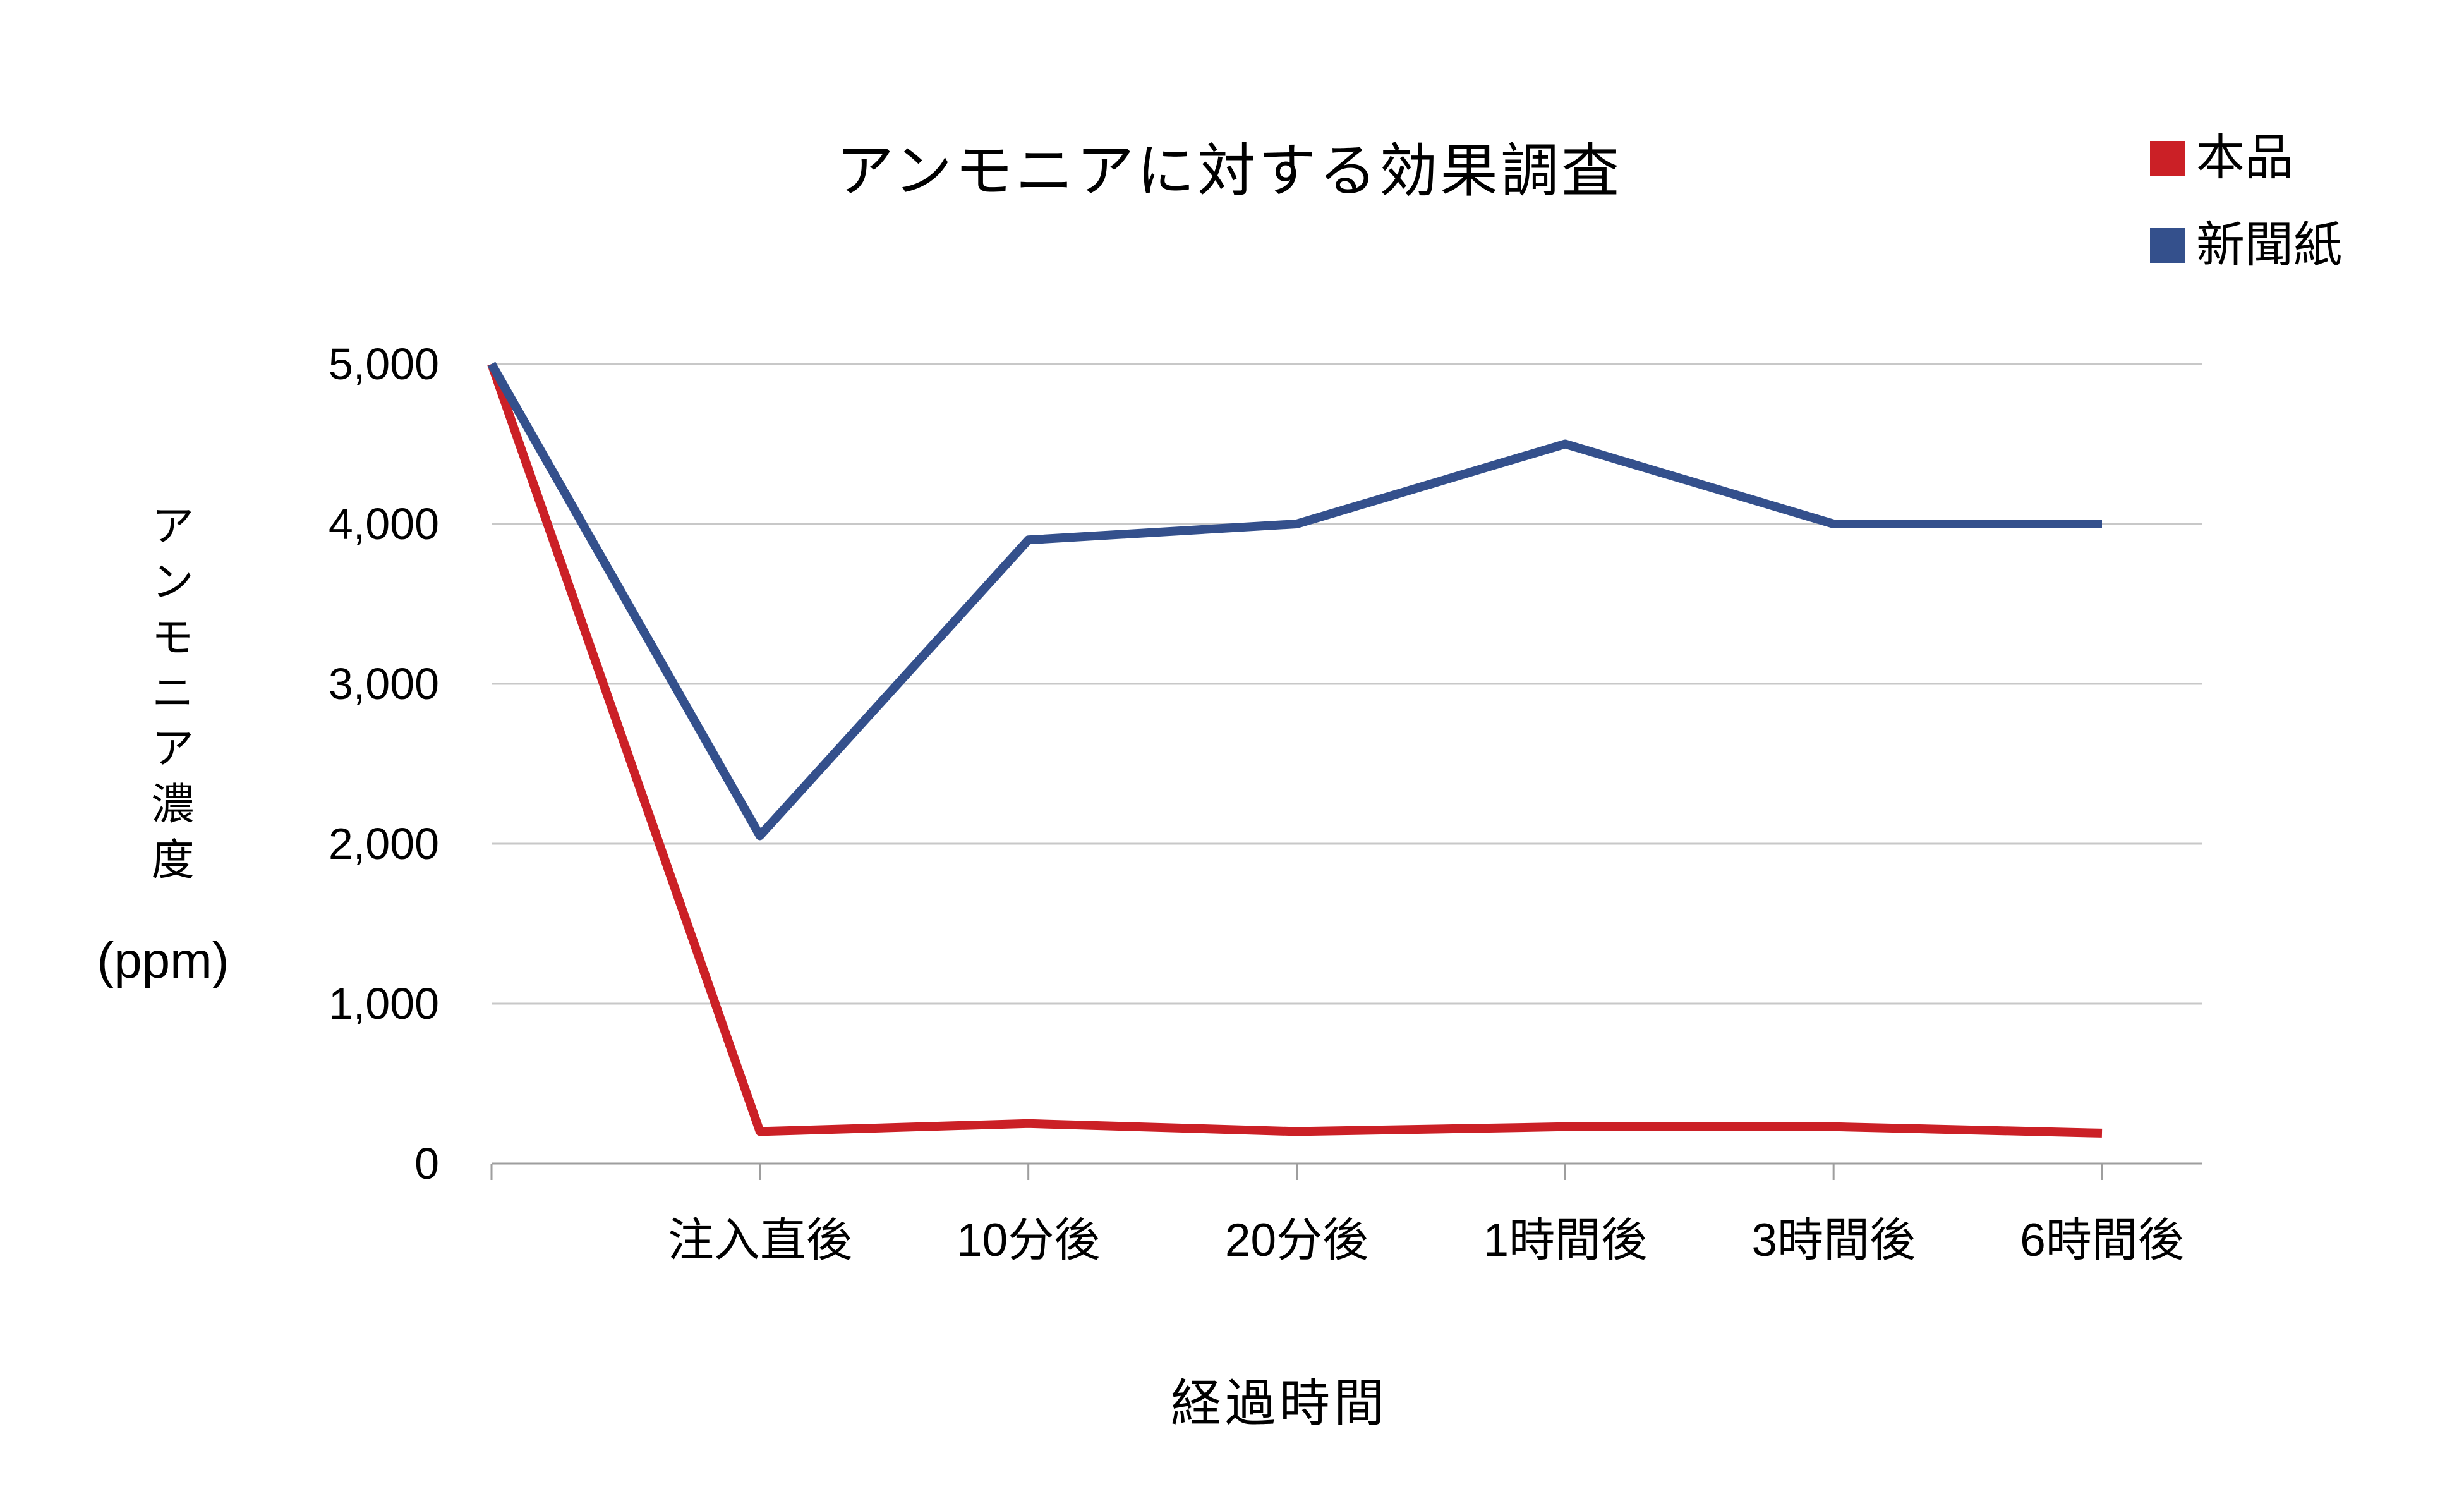 The image size is (2464, 1501). I want to click on y-axis-title: アンモニア濃度, so click(169, 697).